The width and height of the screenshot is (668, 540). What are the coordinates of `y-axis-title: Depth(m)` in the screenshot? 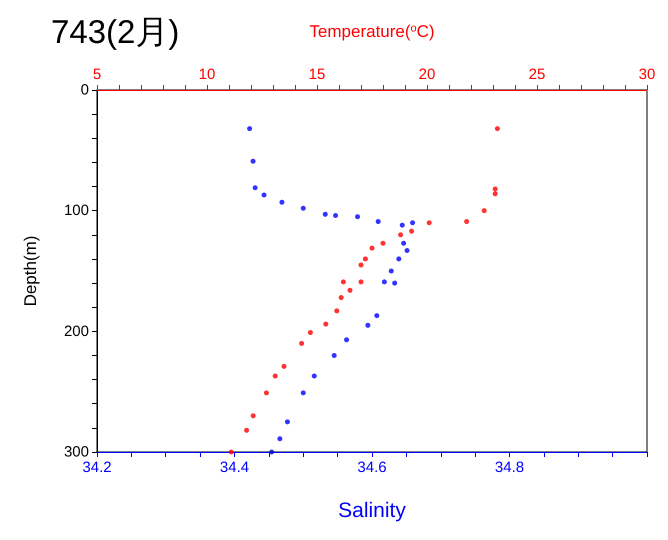 It's located at (30, 271).